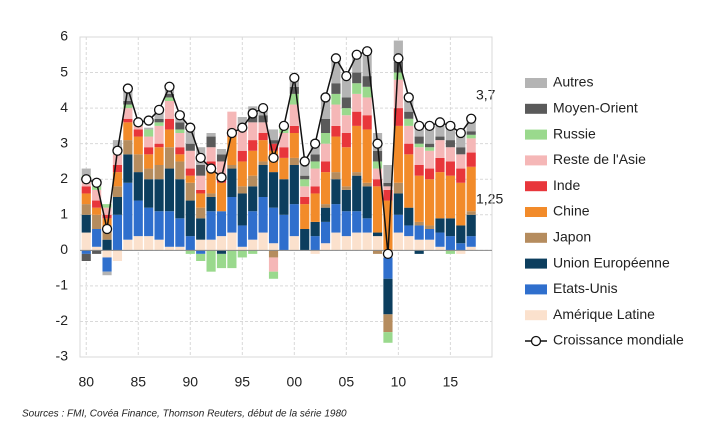 The height and width of the screenshot is (423, 717). Describe the element at coordinates (566, 185) in the screenshot. I see `legend-label: Inde` at that location.